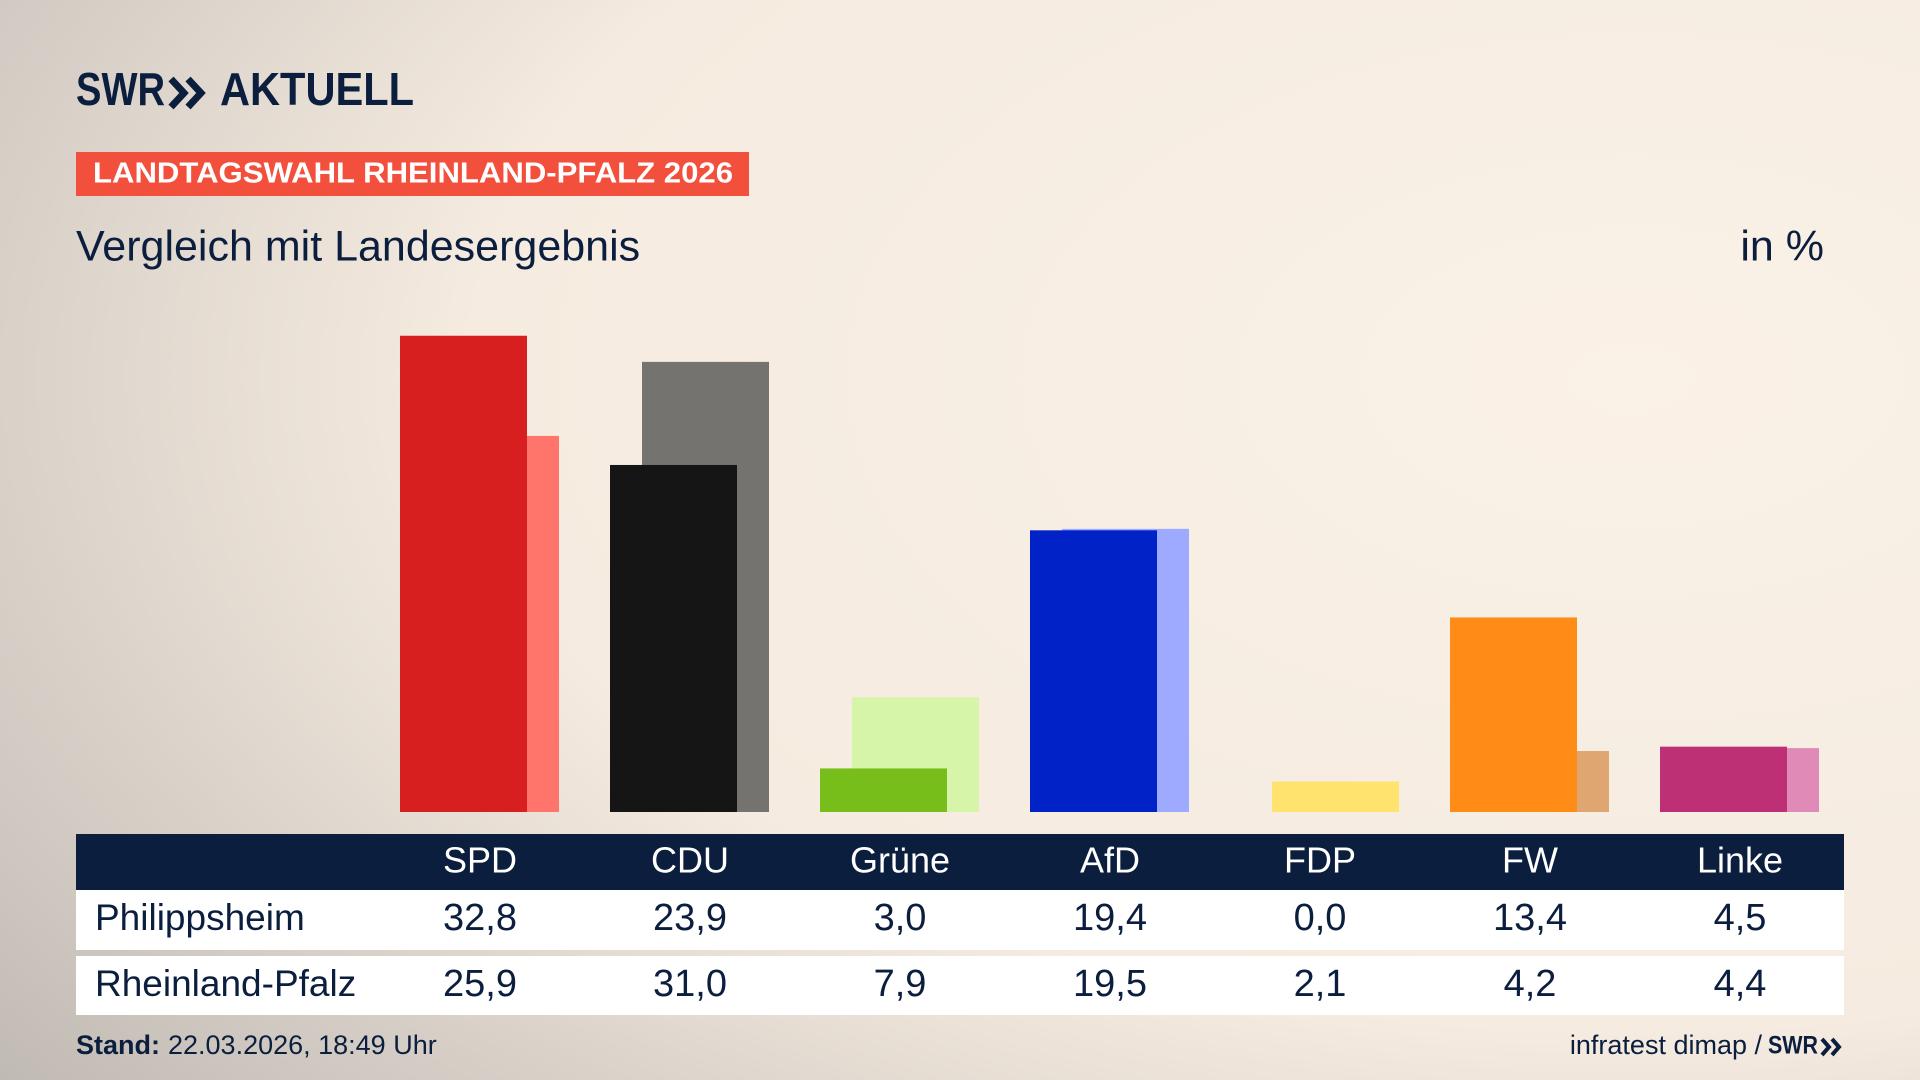 The image size is (1920, 1080). Describe the element at coordinates (690, 860) in the screenshot. I see `category-label: CDU` at that location.